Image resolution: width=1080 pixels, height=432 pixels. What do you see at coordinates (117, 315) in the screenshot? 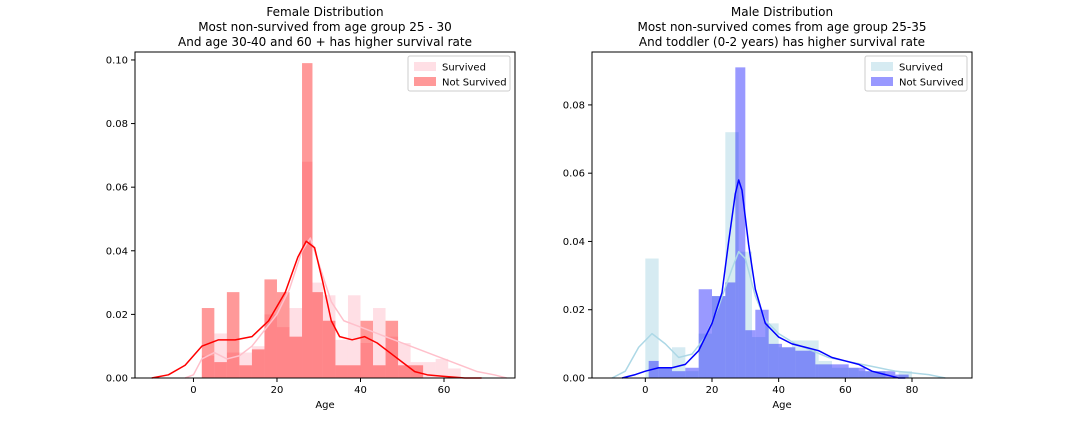
I see `female-y-tick-label: 0.02` at bounding box center [117, 315].